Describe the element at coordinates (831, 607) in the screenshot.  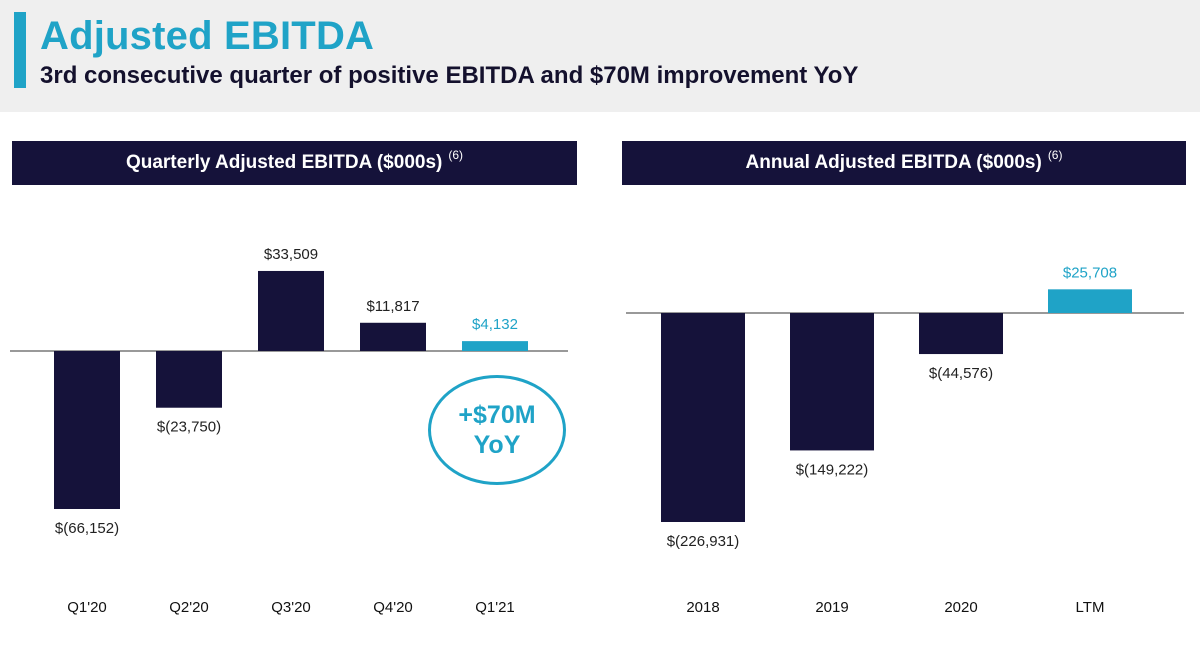
I see `annual-category-label-1: 2019` at that location.